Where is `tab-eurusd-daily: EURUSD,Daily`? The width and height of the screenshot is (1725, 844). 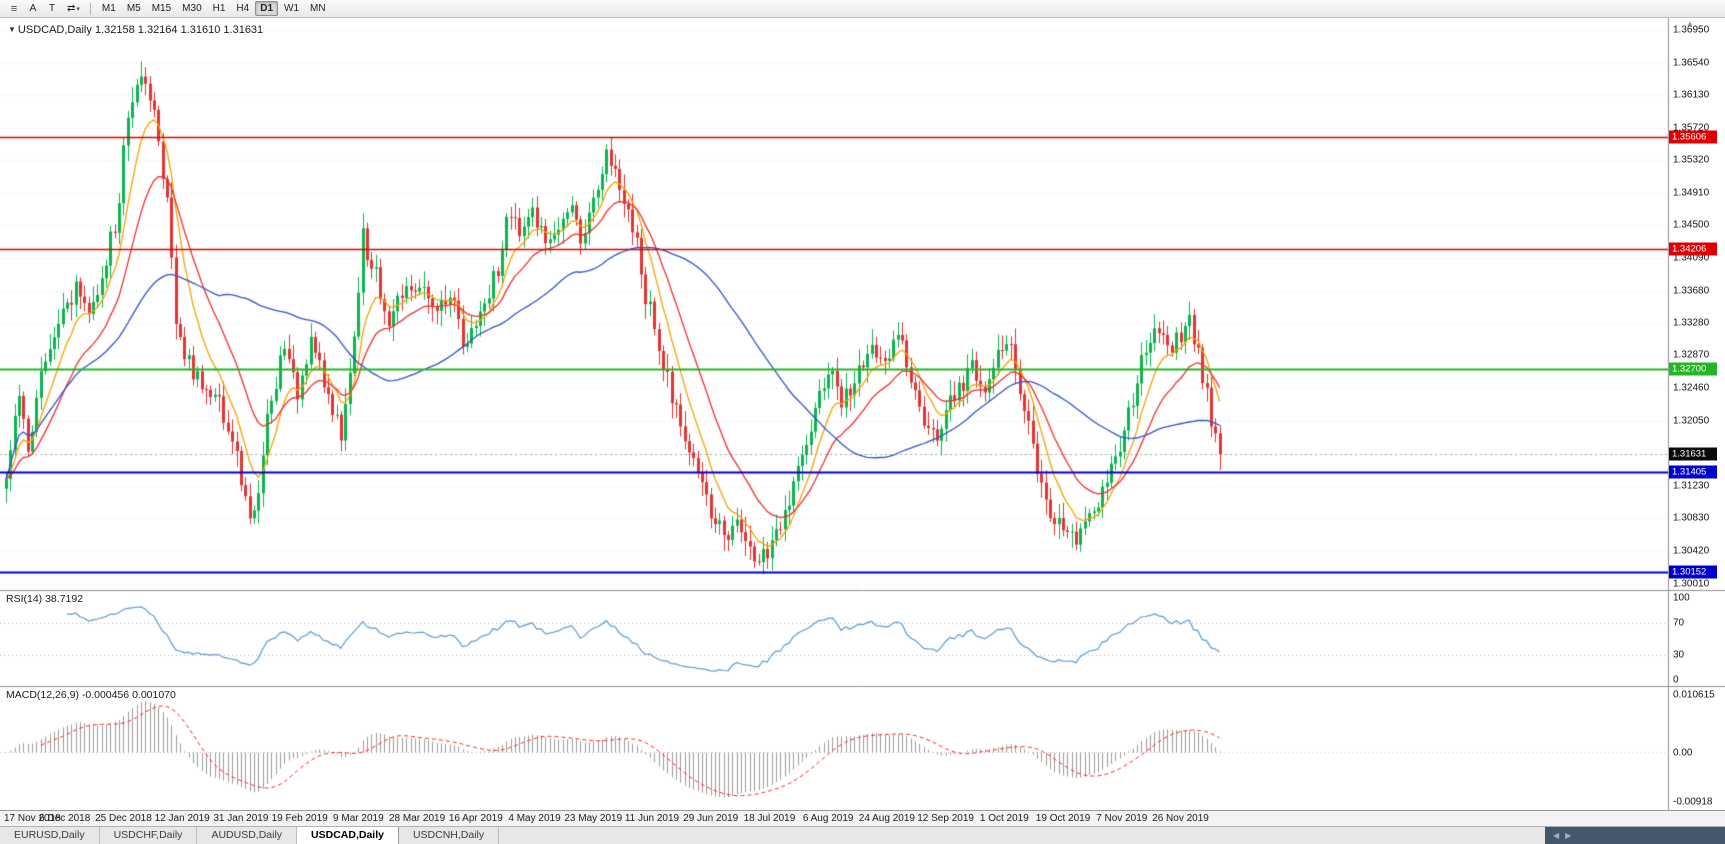 tab-eurusd-daily: EURUSD,Daily is located at coordinates (50, 835).